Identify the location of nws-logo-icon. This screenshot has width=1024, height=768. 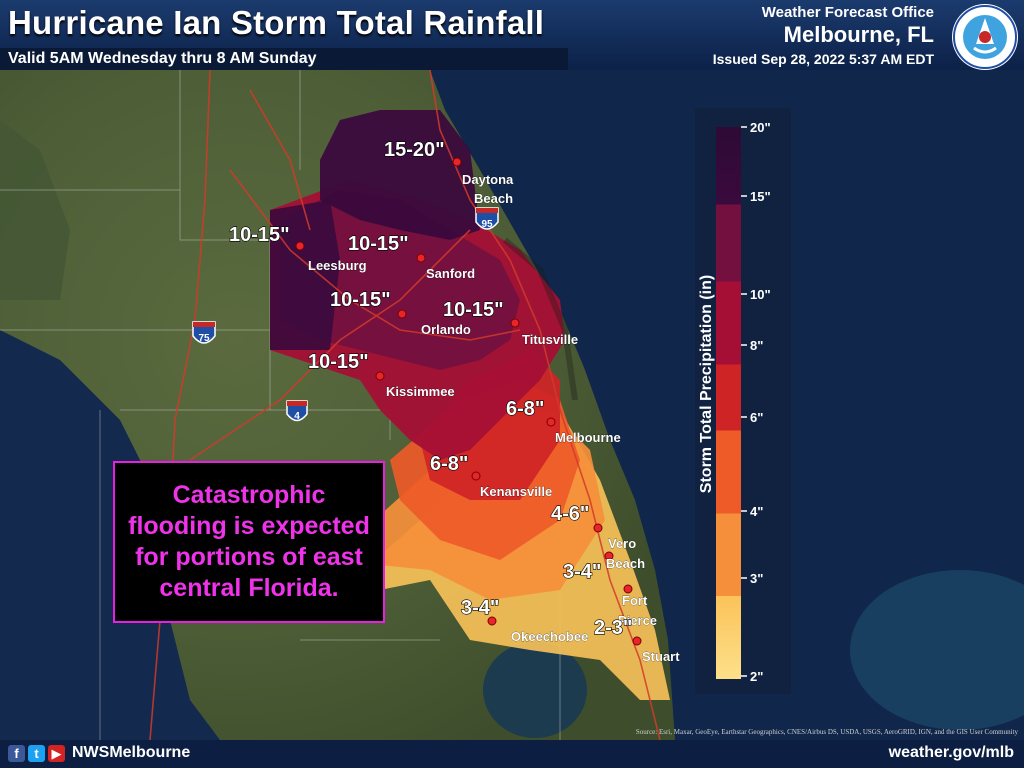
(985, 37).